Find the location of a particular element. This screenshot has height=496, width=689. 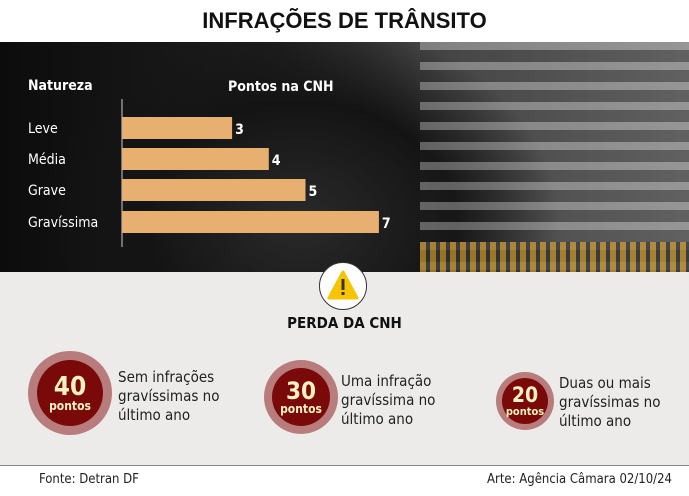

value-label: 4 is located at coordinates (276, 161).